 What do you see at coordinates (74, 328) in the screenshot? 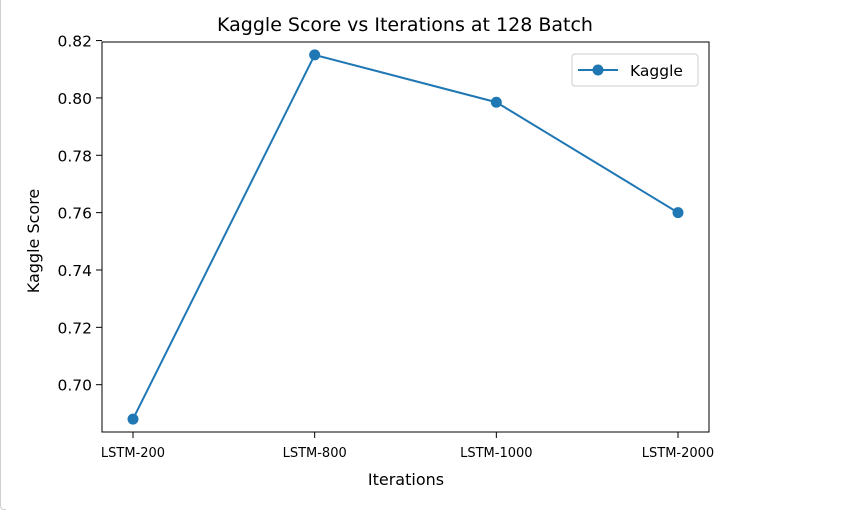
I see `y-tick-label: 0.72` at bounding box center [74, 328].